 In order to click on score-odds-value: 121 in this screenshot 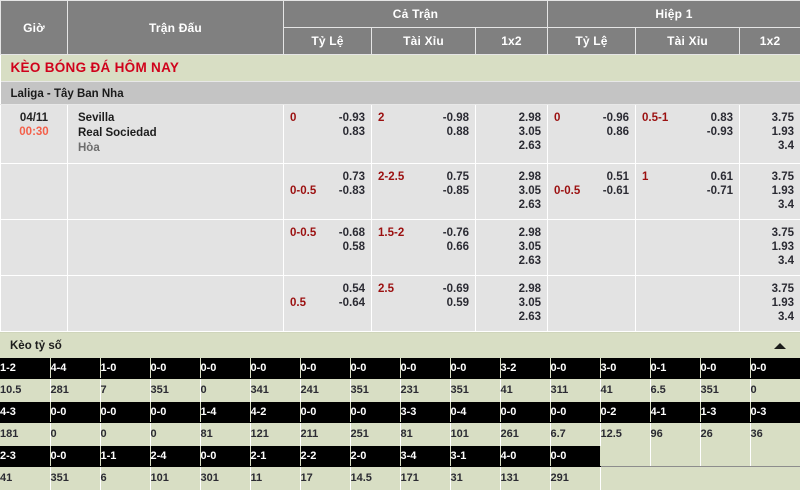, I will do `click(275, 434)`.